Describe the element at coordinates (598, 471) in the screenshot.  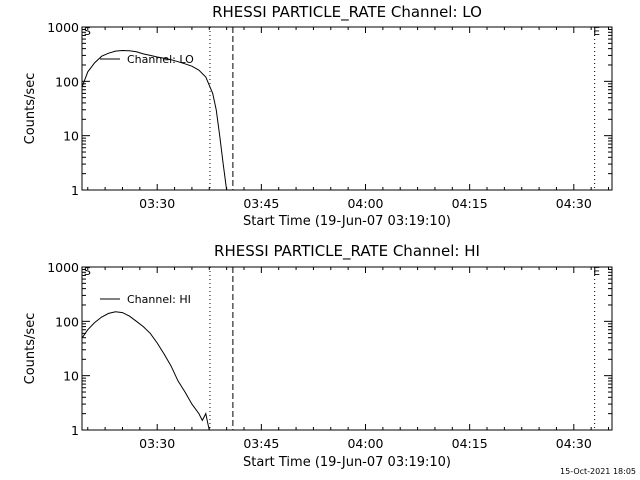
I see `footer-timestamp: 15-Oct-2021 18:05` at that location.